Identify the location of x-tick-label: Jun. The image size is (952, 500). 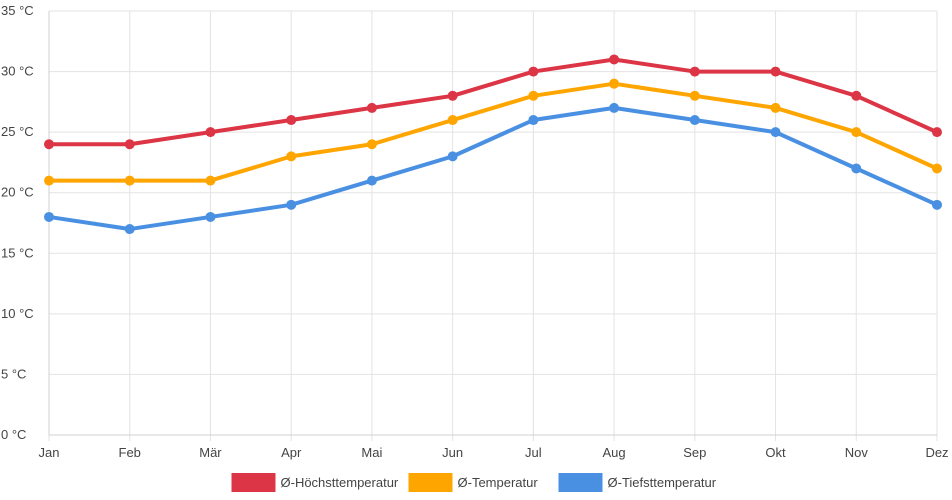
(452, 452).